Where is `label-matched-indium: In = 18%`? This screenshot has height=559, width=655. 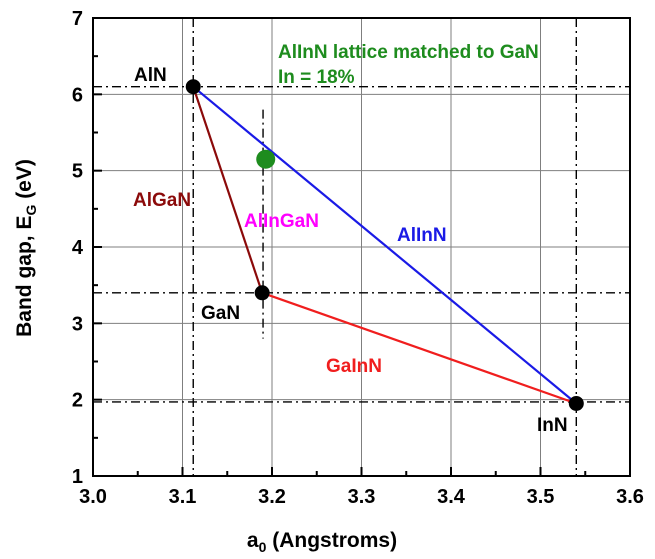
label-matched-indium: In = 18% is located at coordinates (316, 77).